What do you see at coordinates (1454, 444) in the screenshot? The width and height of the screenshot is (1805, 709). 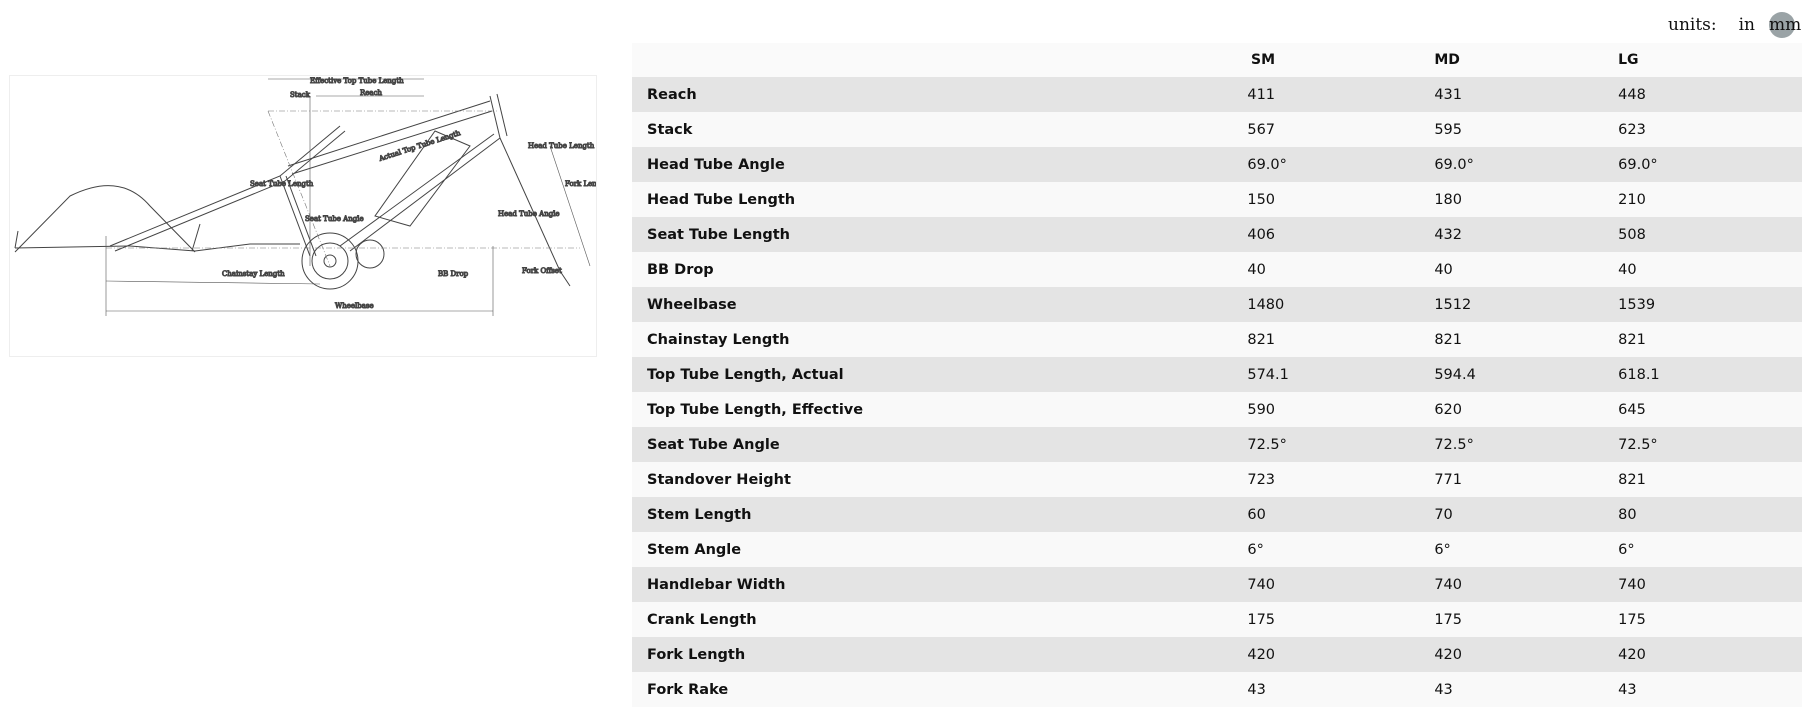 I see `cell-md: 72.5°` at bounding box center [1454, 444].